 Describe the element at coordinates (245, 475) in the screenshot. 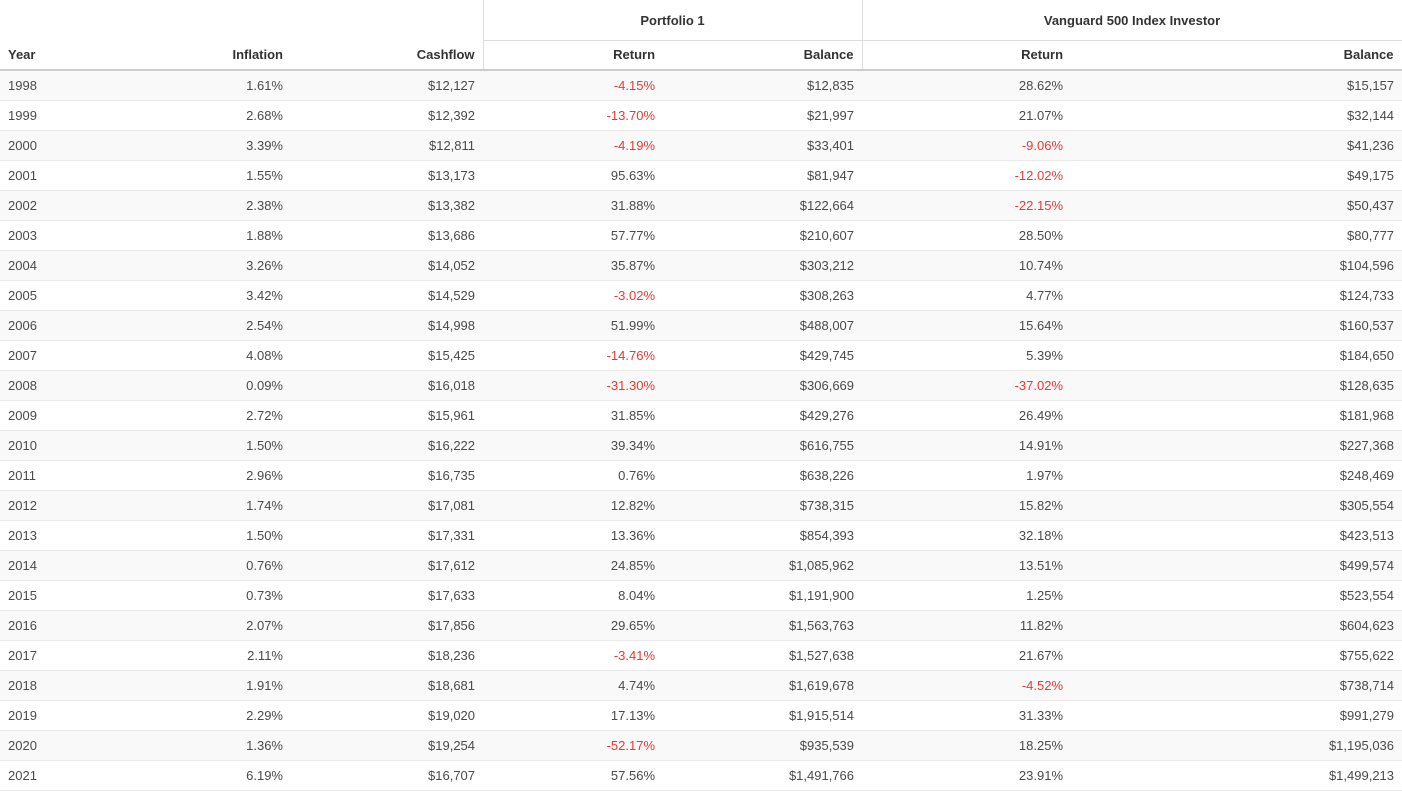

I see `inflation-cell: 2.96%` at that location.